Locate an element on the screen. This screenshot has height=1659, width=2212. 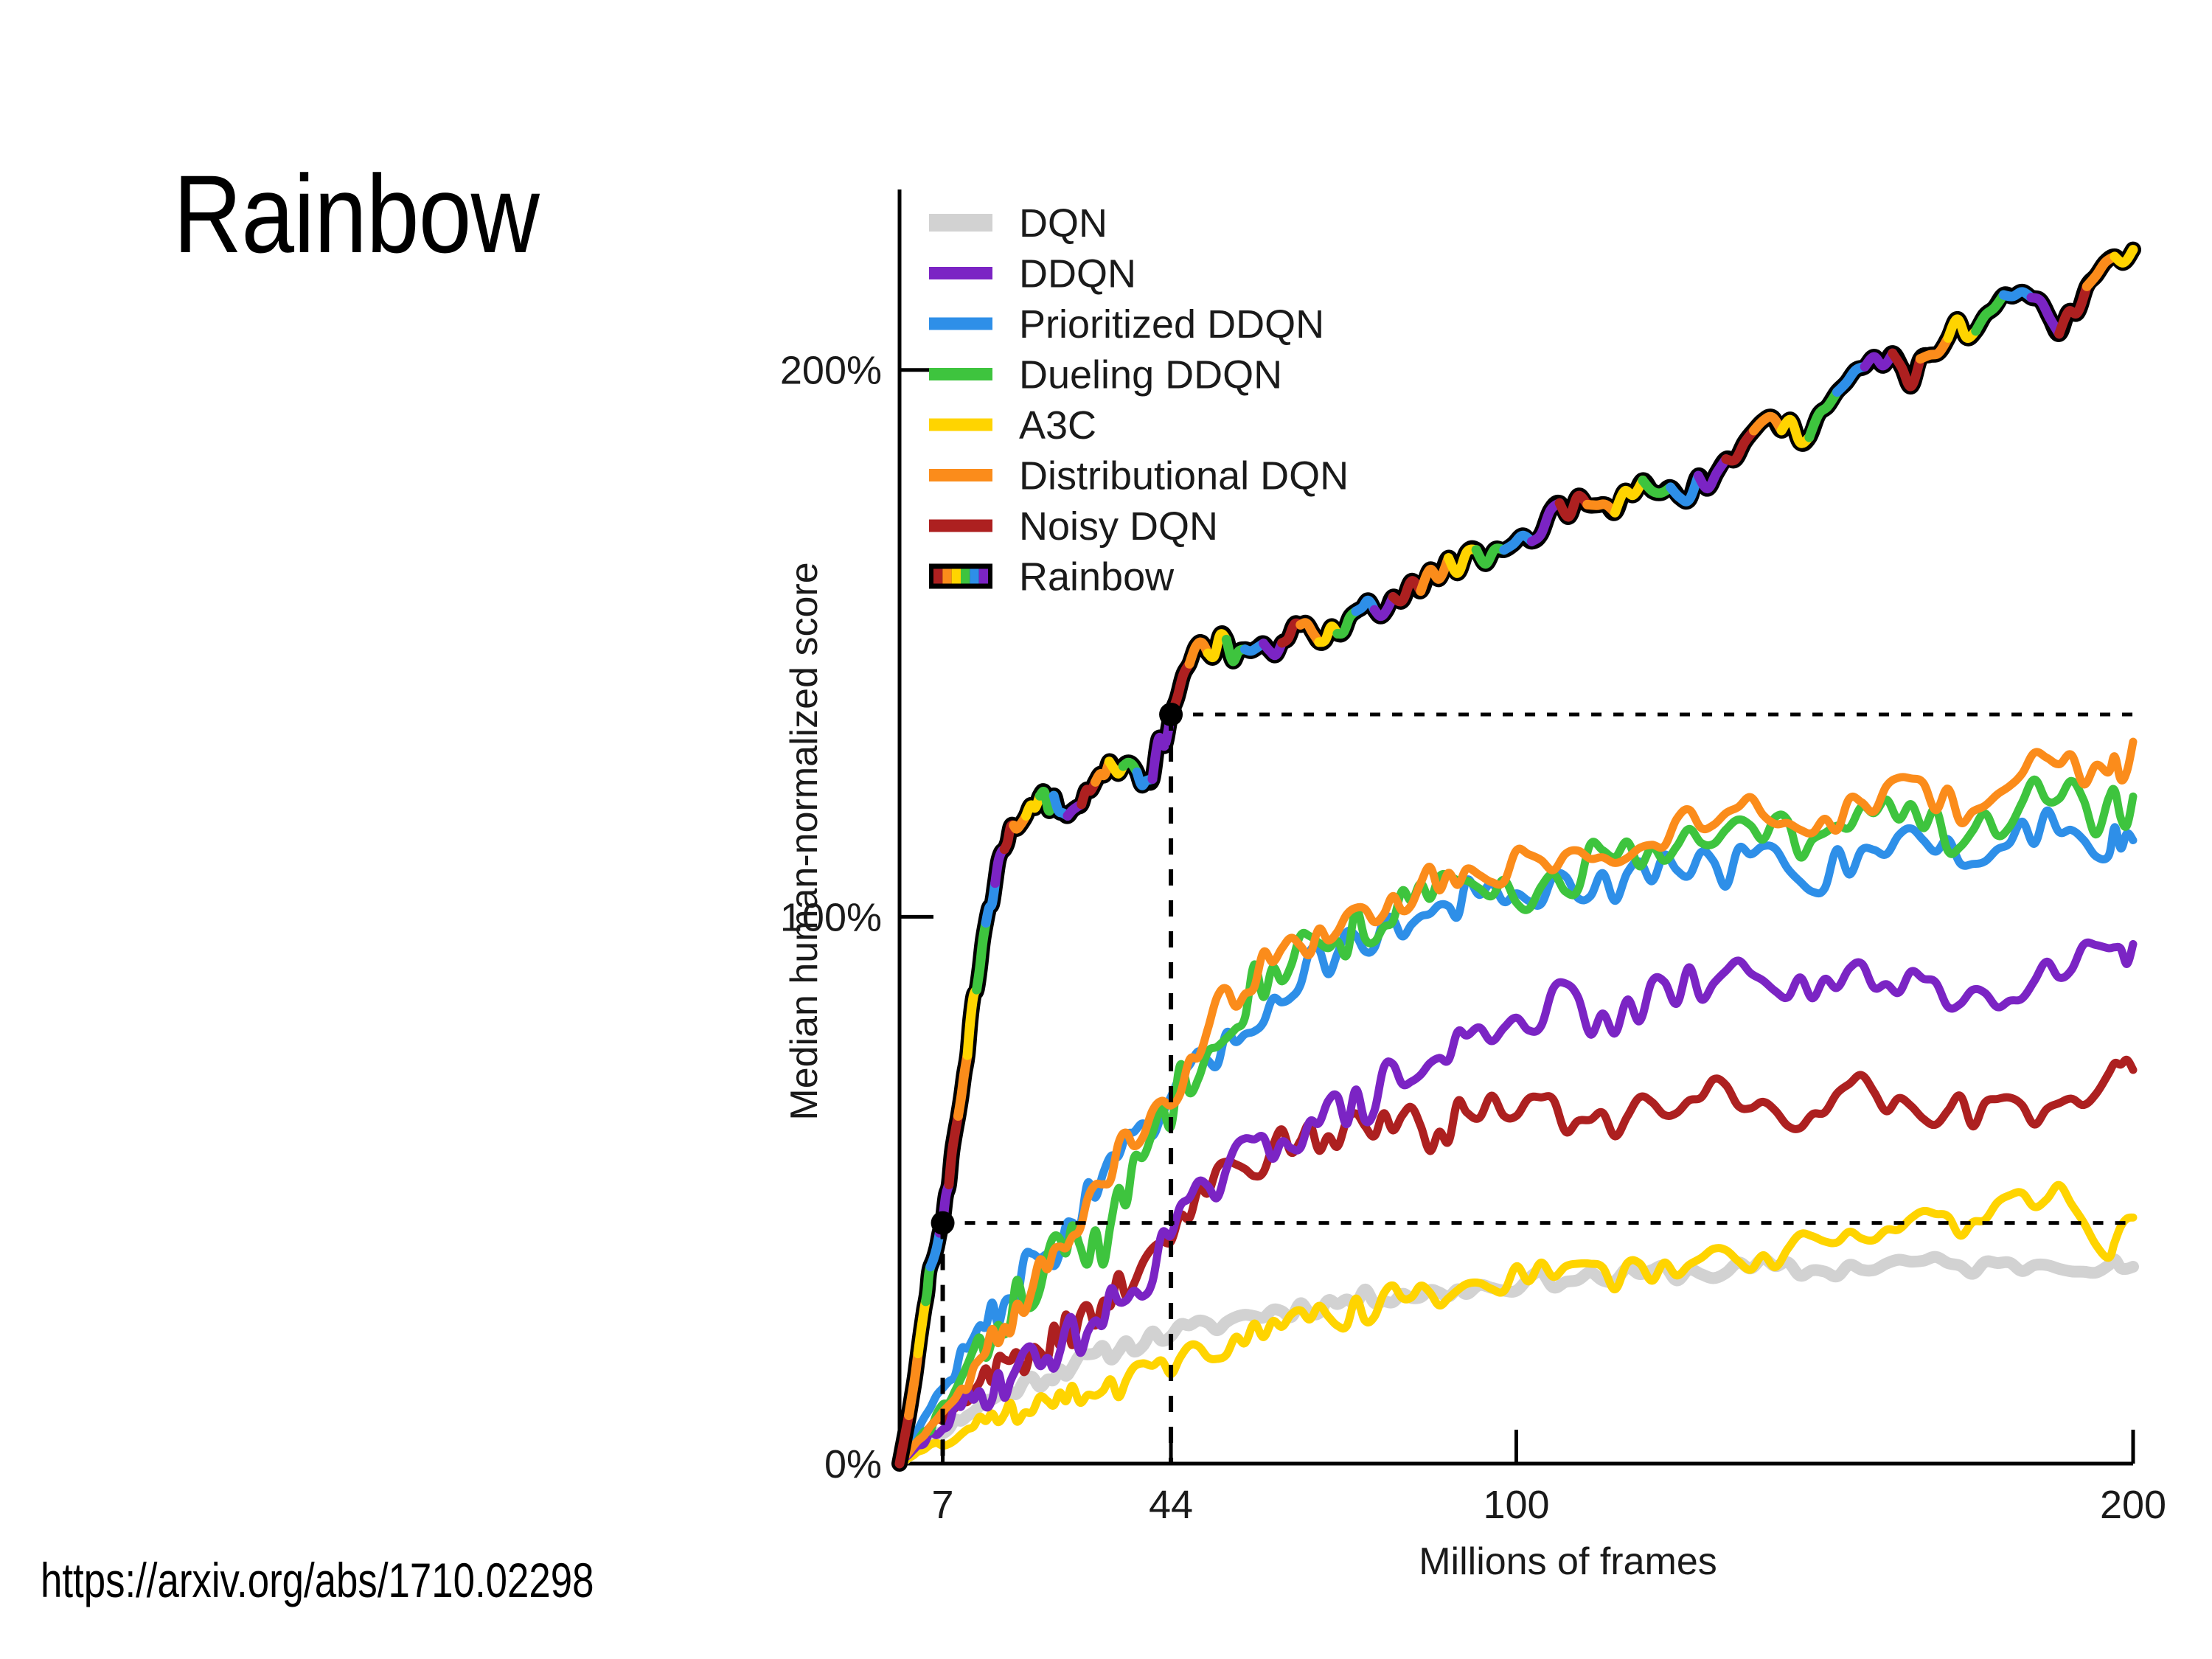
source-url-text: https://arxiv.org/abs/1710.02298 is located at coordinates (317, 1580).